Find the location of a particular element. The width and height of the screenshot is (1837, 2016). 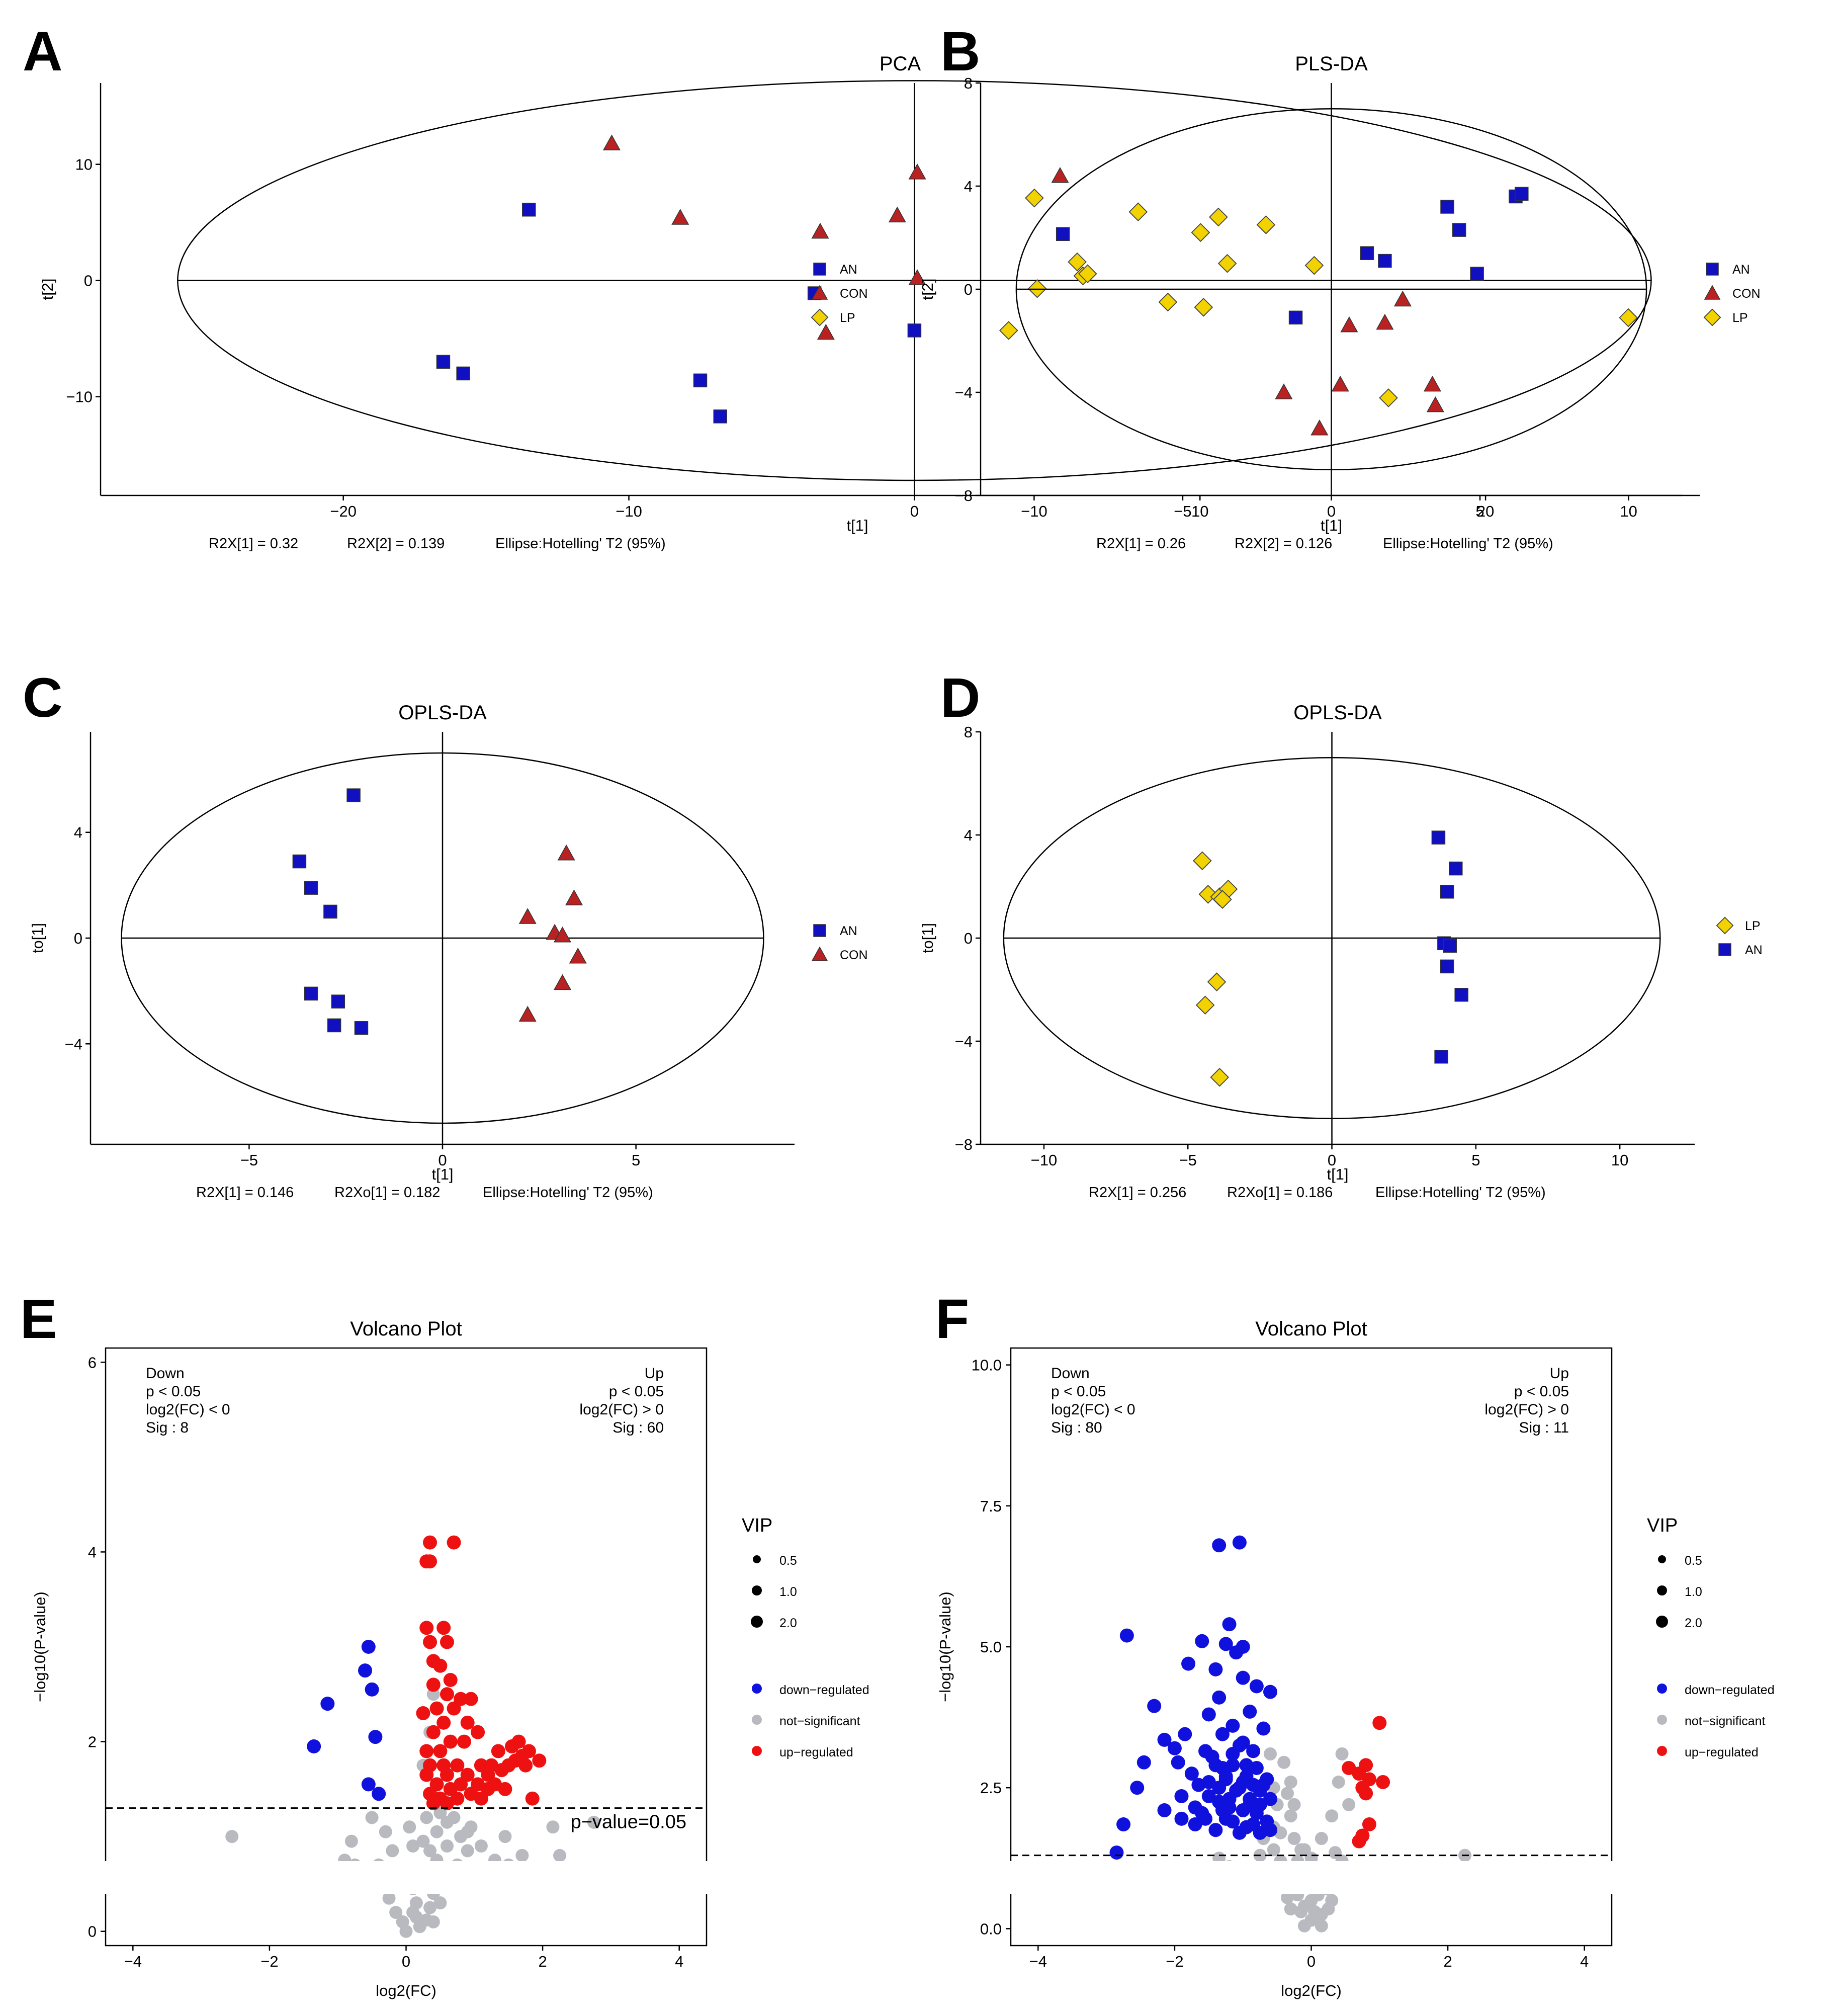

y-tick-label: 10.0 is located at coordinates (987, 1365).